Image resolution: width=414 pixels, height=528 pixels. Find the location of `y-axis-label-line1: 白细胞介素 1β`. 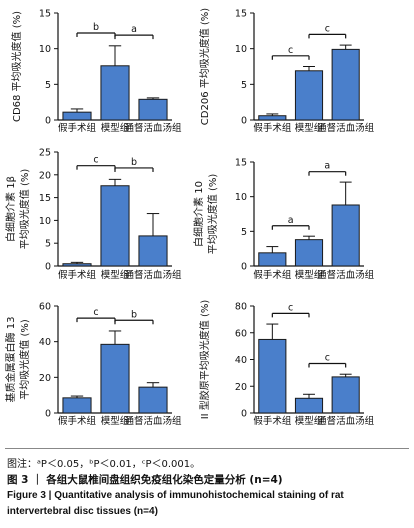

y-axis-label-line1: 白细胞介素 1β is located at coordinates (10, 209).